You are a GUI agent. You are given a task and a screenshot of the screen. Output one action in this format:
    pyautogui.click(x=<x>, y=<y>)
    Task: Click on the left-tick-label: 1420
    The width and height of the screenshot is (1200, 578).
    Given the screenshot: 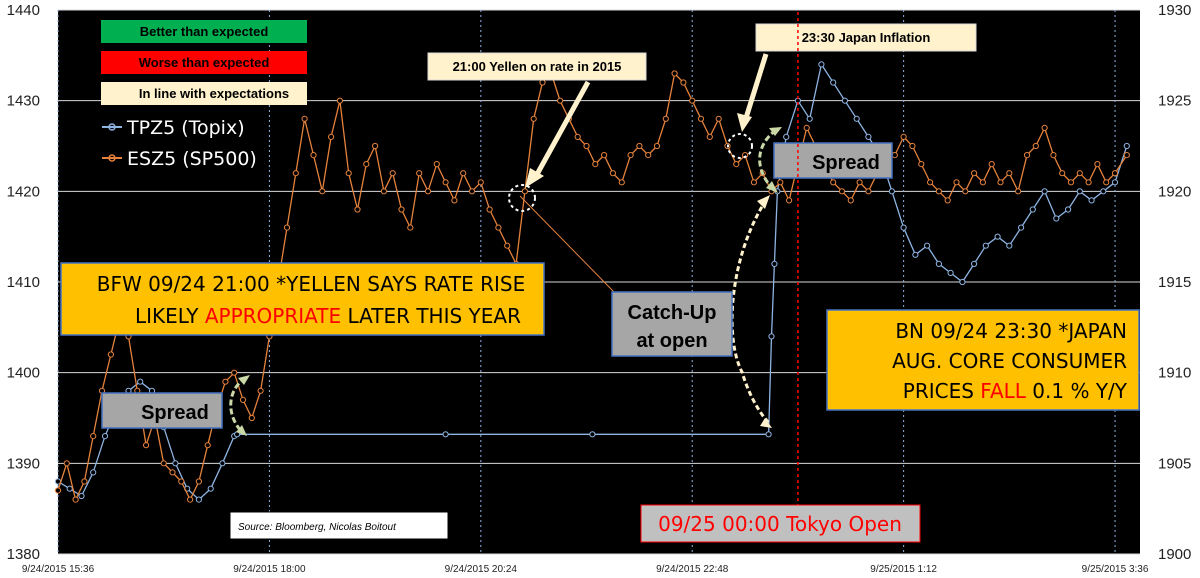 What is the action you would take?
    pyautogui.click(x=23, y=191)
    